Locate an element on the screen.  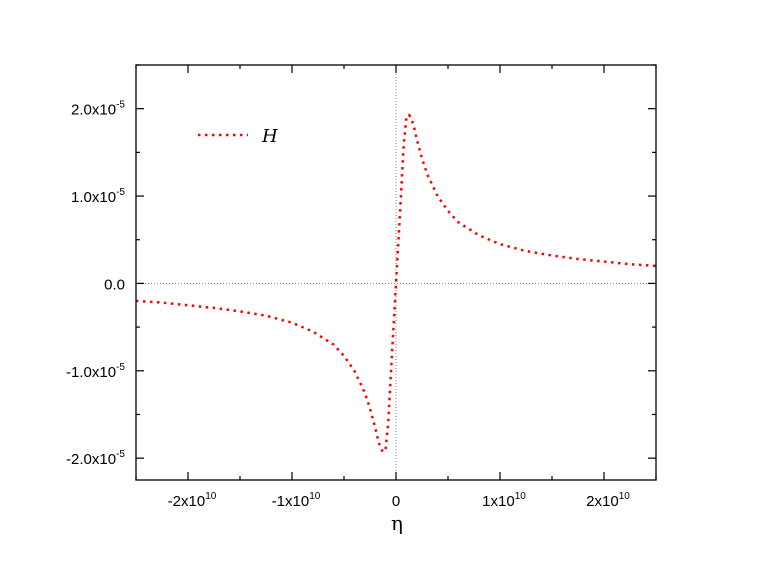
x-tick-label: 1x10¹⁰ is located at coordinates (504, 500).